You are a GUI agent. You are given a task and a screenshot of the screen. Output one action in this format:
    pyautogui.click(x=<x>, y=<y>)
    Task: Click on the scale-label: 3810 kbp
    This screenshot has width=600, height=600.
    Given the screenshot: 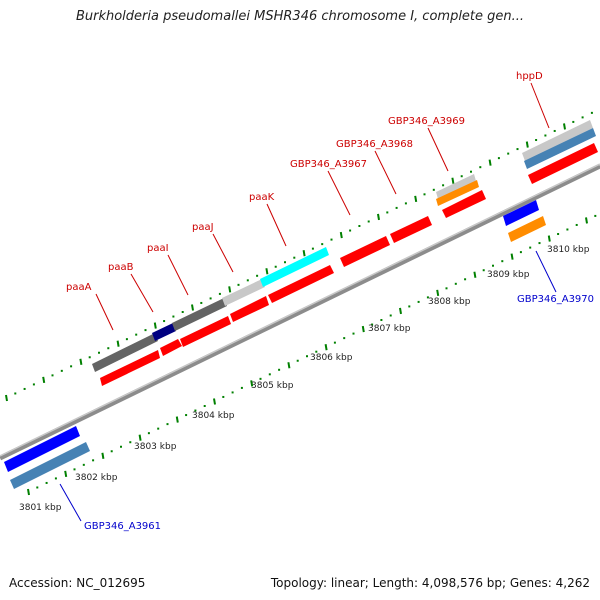 What is the action you would take?
    pyautogui.click(x=568, y=250)
    